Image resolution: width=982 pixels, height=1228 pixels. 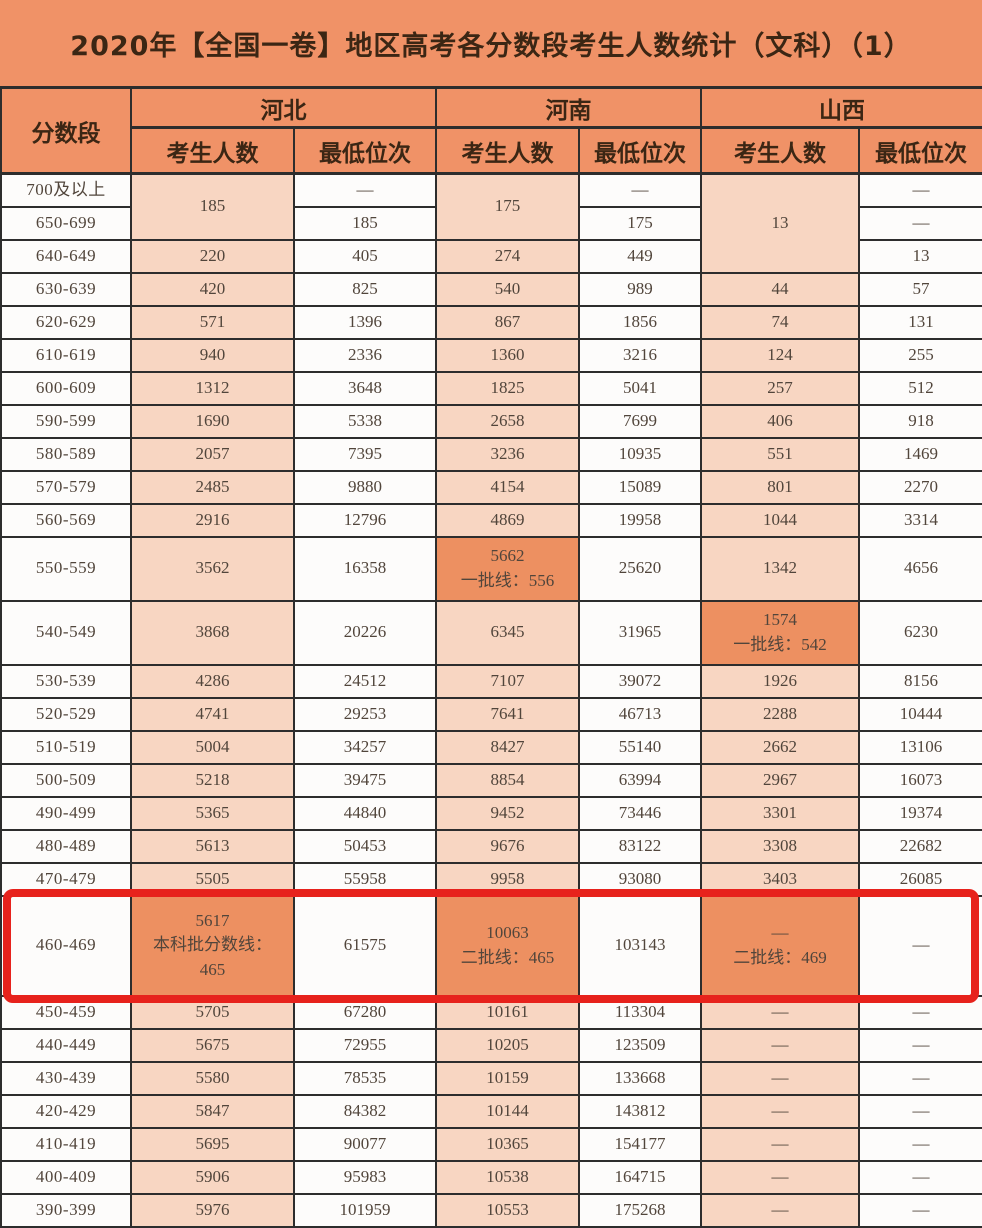 I want to click on header-sub-row: 考生人数 最低位次 考生人数 最低位次 考生人数 最低位次, so click(x=491, y=150).